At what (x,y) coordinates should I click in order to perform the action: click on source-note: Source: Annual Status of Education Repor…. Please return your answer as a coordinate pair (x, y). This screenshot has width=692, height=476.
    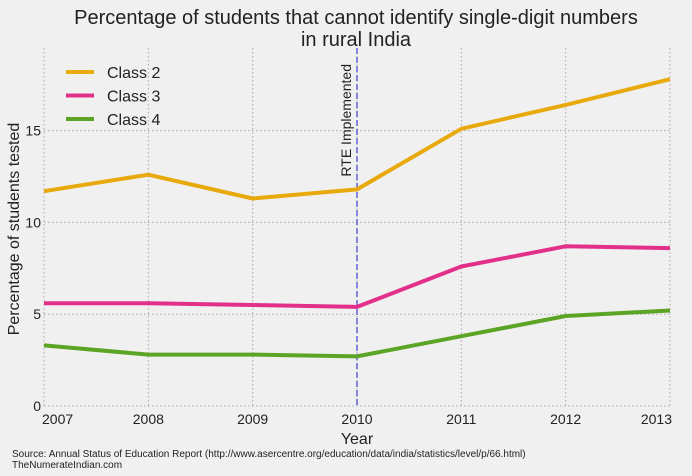
    Looking at the image, I should click on (269, 454).